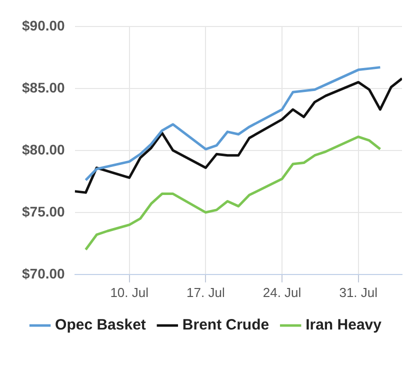 This screenshot has width=418, height=369. What do you see at coordinates (100, 325) in the screenshot?
I see `legend-label: Opec Basket` at bounding box center [100, 325].